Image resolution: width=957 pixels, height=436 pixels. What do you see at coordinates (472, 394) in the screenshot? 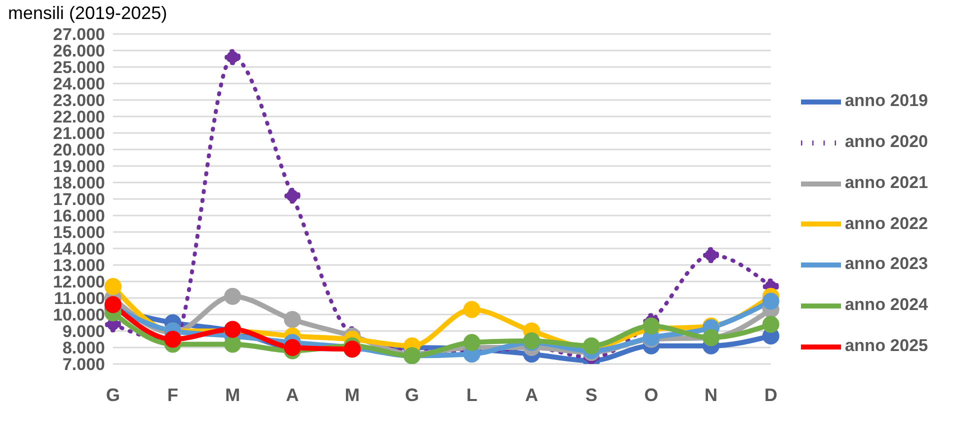
I see `x-tick-label: L` at bounding box center [472, 394].